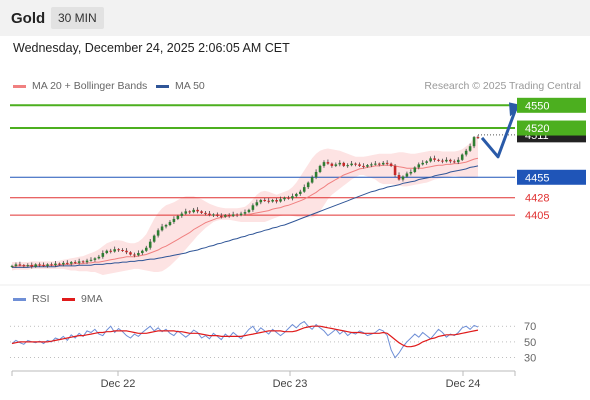  Describe the element at coordinates (551, 105) in the screenshot. I see `level-tag-4550-box` at that location.